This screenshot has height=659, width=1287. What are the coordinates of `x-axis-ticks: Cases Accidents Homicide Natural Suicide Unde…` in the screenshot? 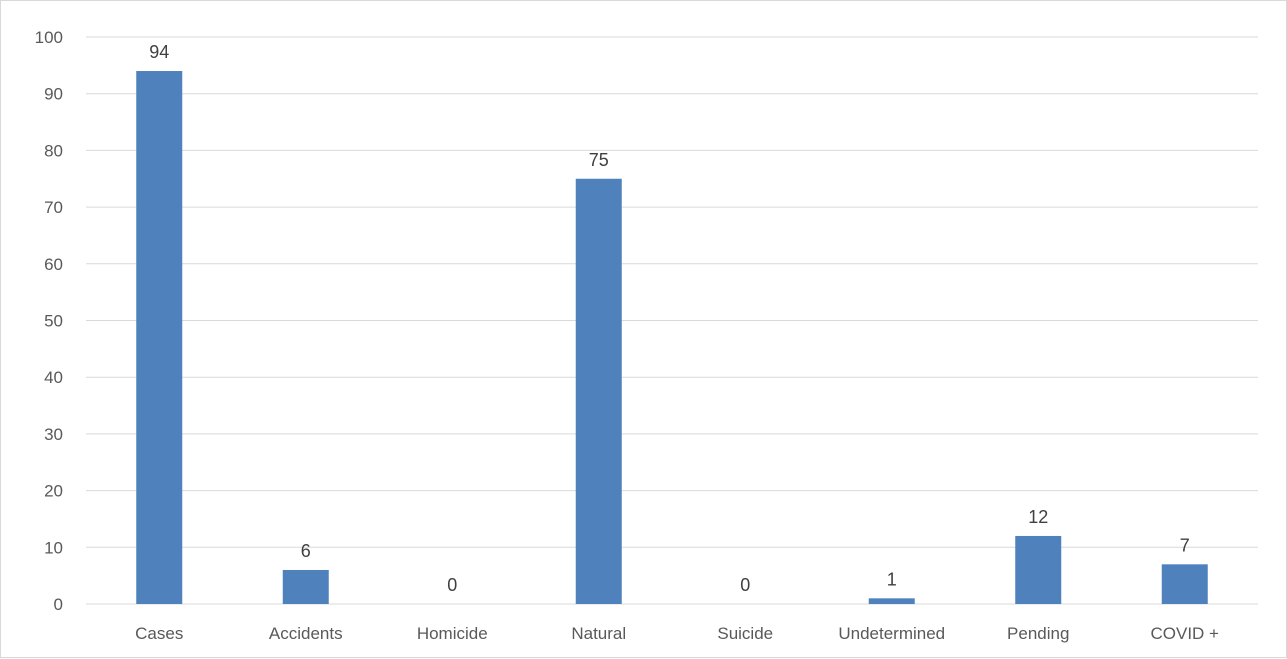 It's located at (677, 633).